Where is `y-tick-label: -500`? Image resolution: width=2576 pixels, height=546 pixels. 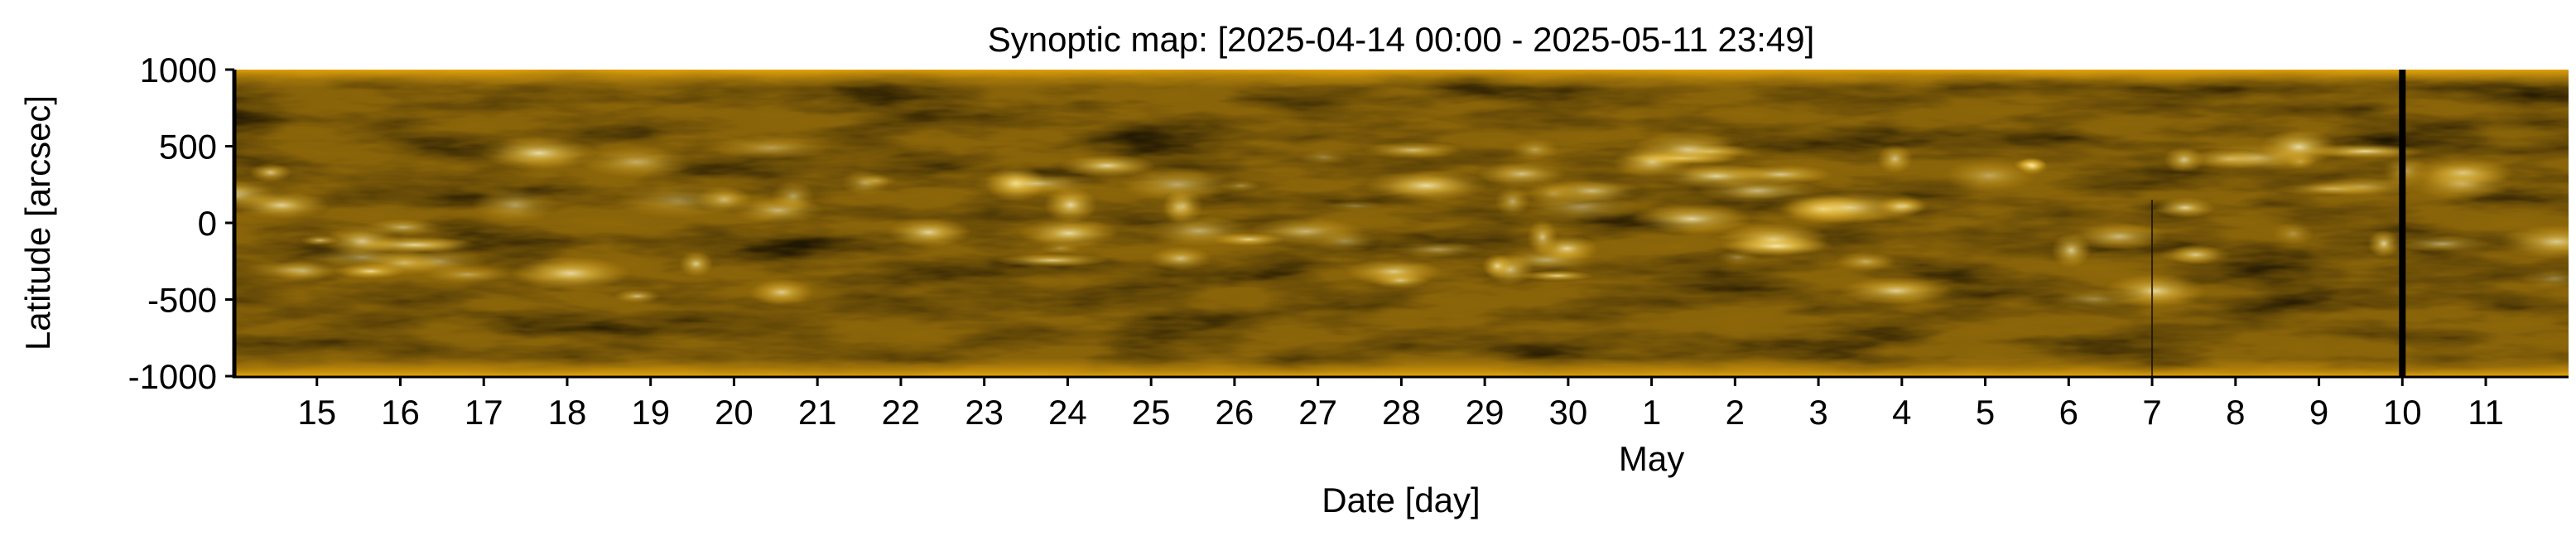 y-tick-label: -500 is located at coordinates (182, 300).